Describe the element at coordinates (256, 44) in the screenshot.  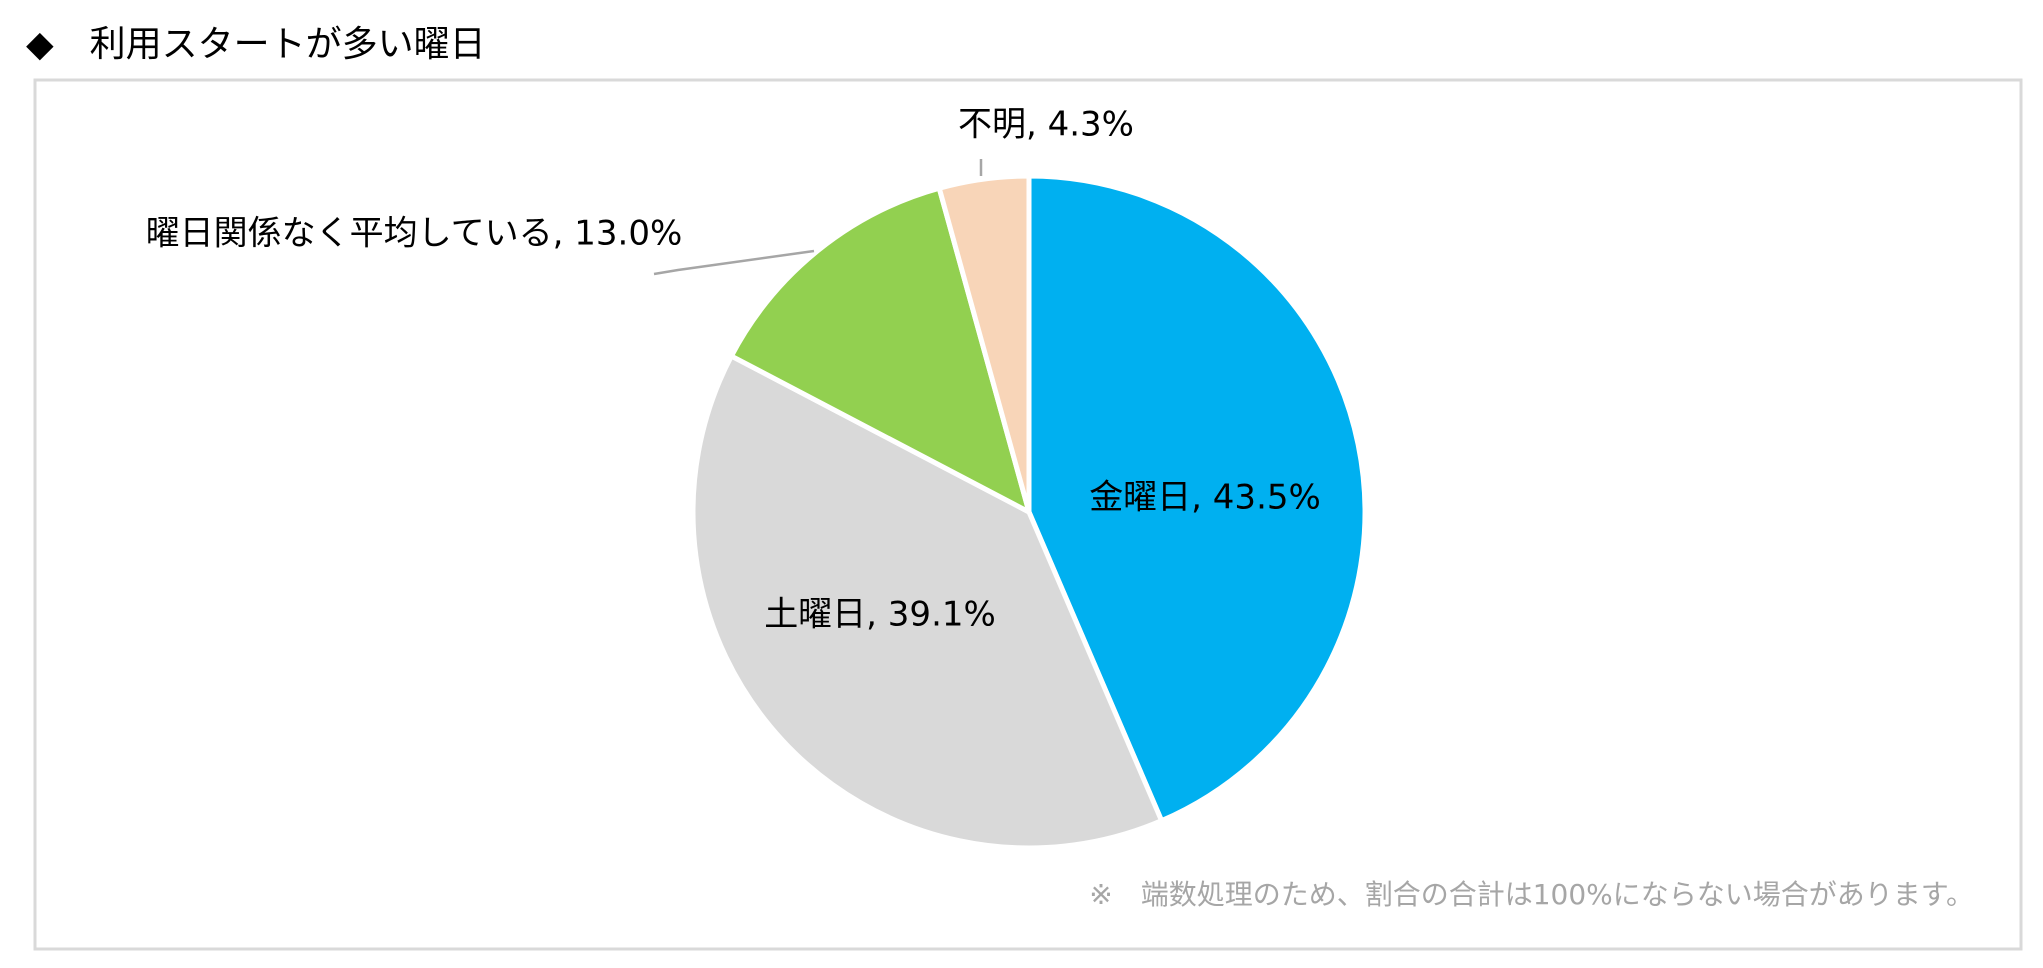
I see `chart-title: ◆ 利用スタートが多い曜日` at that location.